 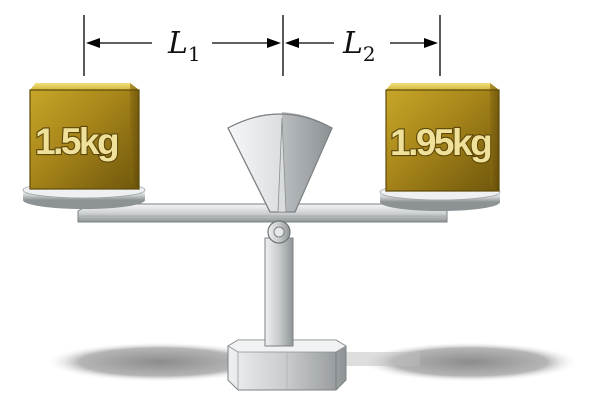 I want to click on scale-beam, so click(x=262, y=213).